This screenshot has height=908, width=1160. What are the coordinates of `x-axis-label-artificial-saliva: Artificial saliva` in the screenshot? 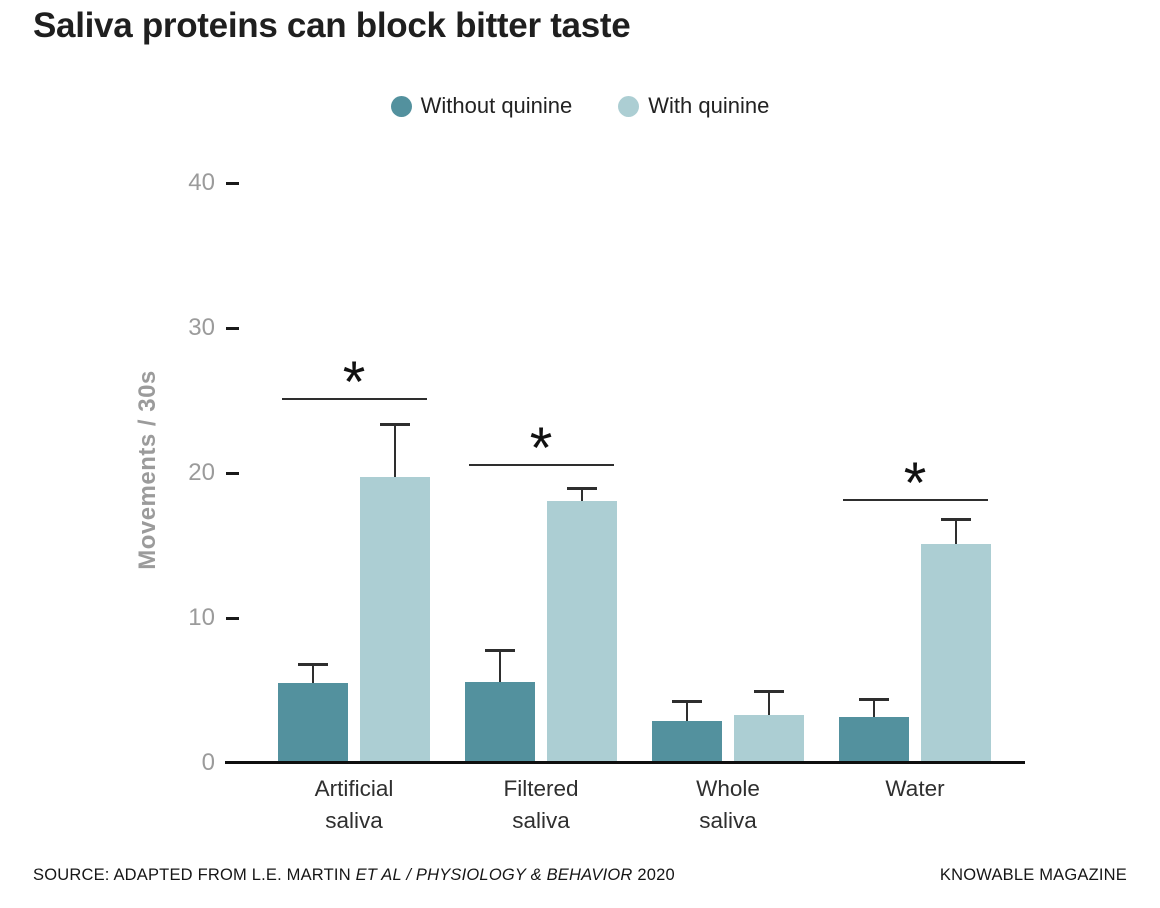 It's located at (354, 804).